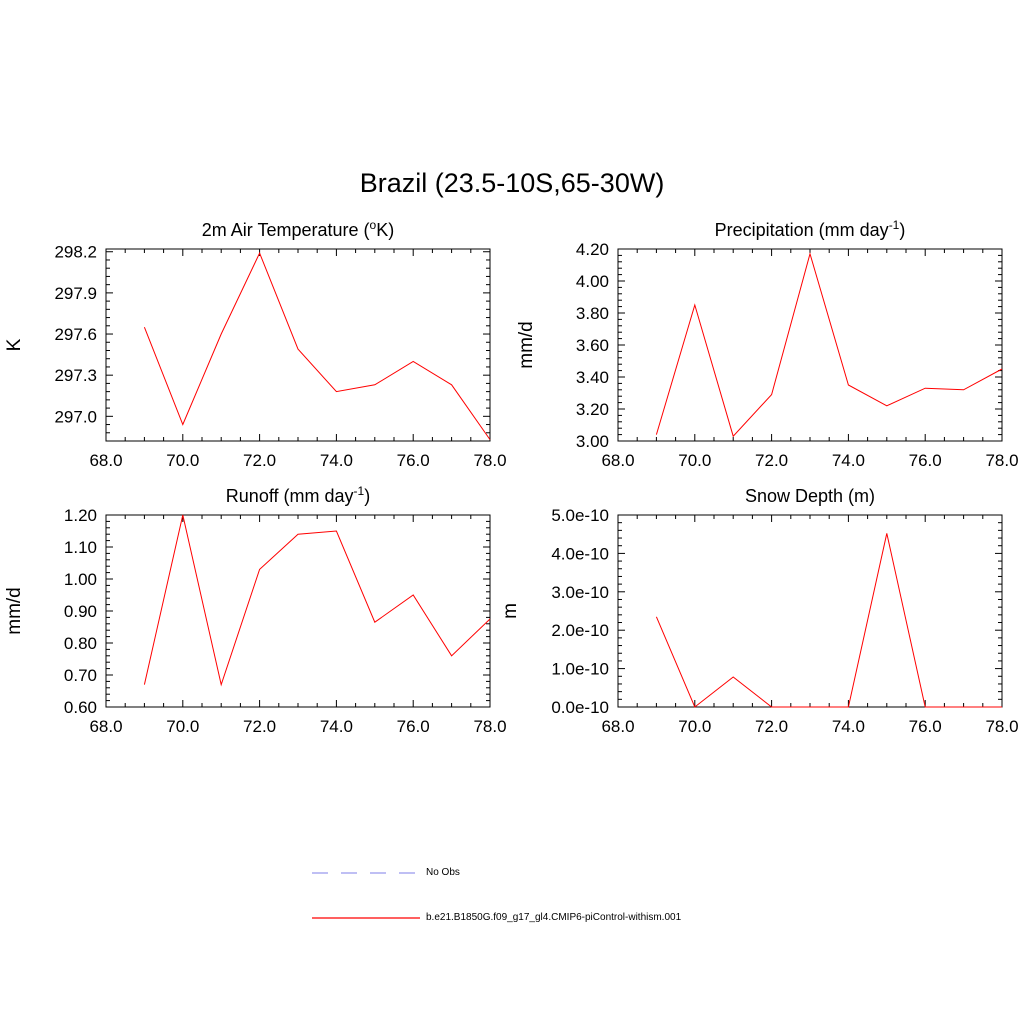 The image size is (1024, 1024). Describe the element at coordinates (75, 375) in the screenshot. I see `temperature-y-tick-label: 297.3` at that location.